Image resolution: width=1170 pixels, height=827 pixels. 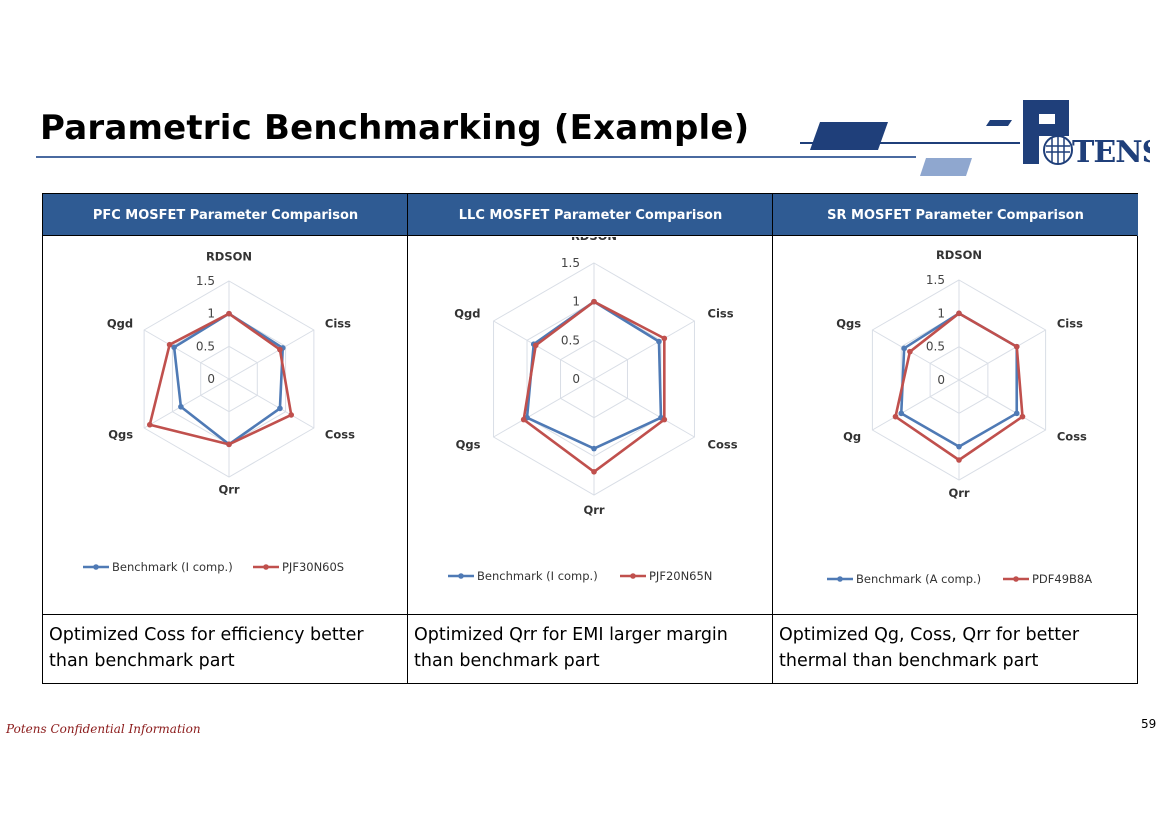 What do you see at coordinates (395, 128) in the screenshot?
I see `page-title: Parametric Benchmarking (Example)` at bounding box center [395, 128].